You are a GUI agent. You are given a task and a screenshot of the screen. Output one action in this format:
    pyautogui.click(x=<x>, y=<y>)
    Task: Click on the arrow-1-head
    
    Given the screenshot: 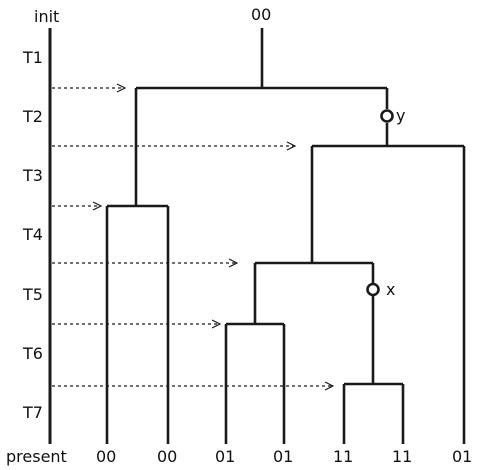 What is the action you would take?
    pyautogui.click(x=121, y=88)
    